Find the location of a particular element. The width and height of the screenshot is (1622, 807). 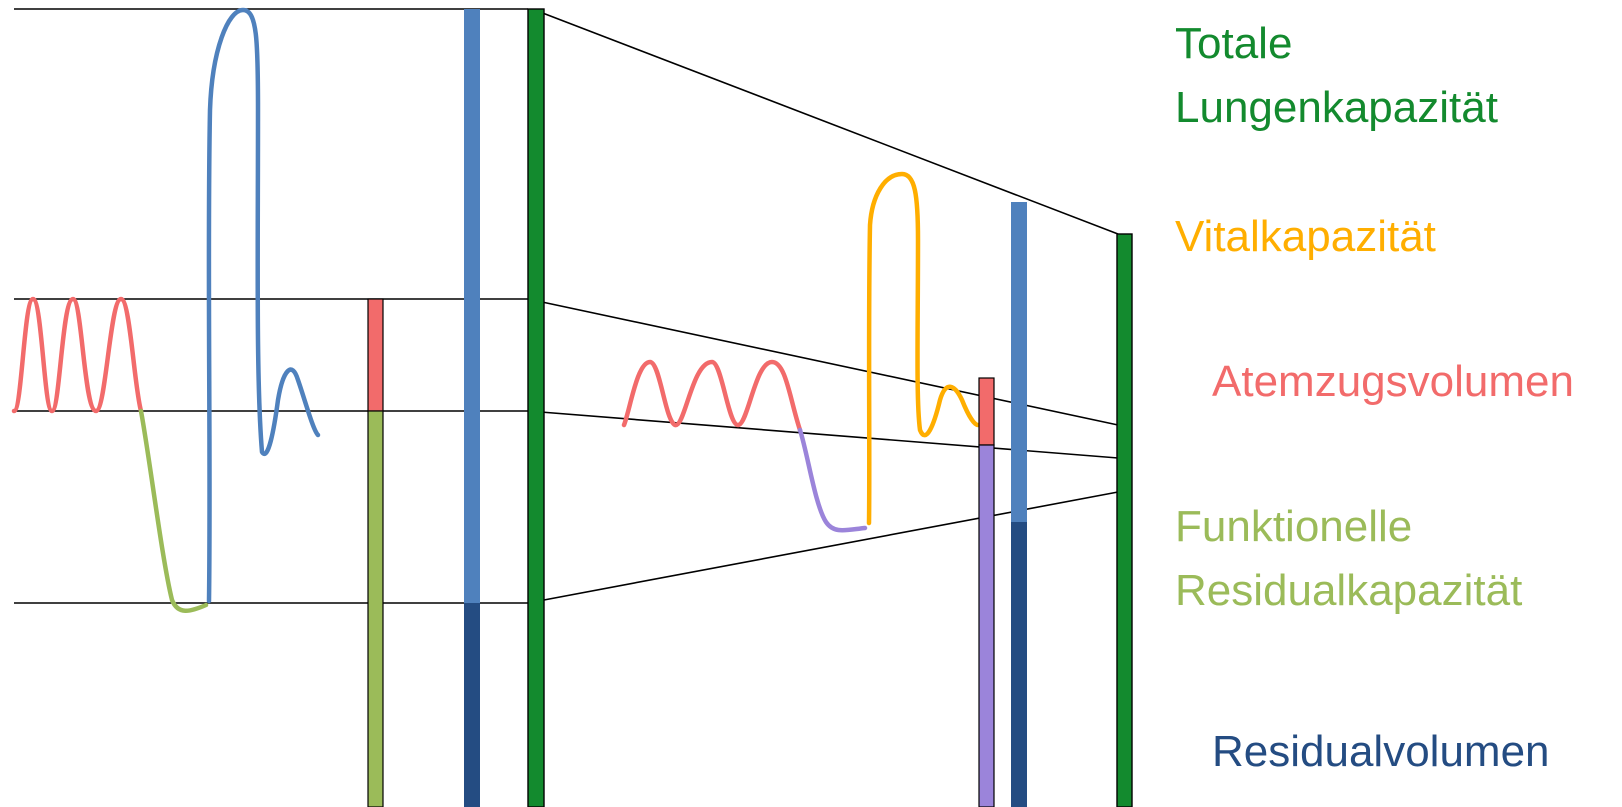

vital-label: Vitalkapazität is located at coordinates (1305, 236).